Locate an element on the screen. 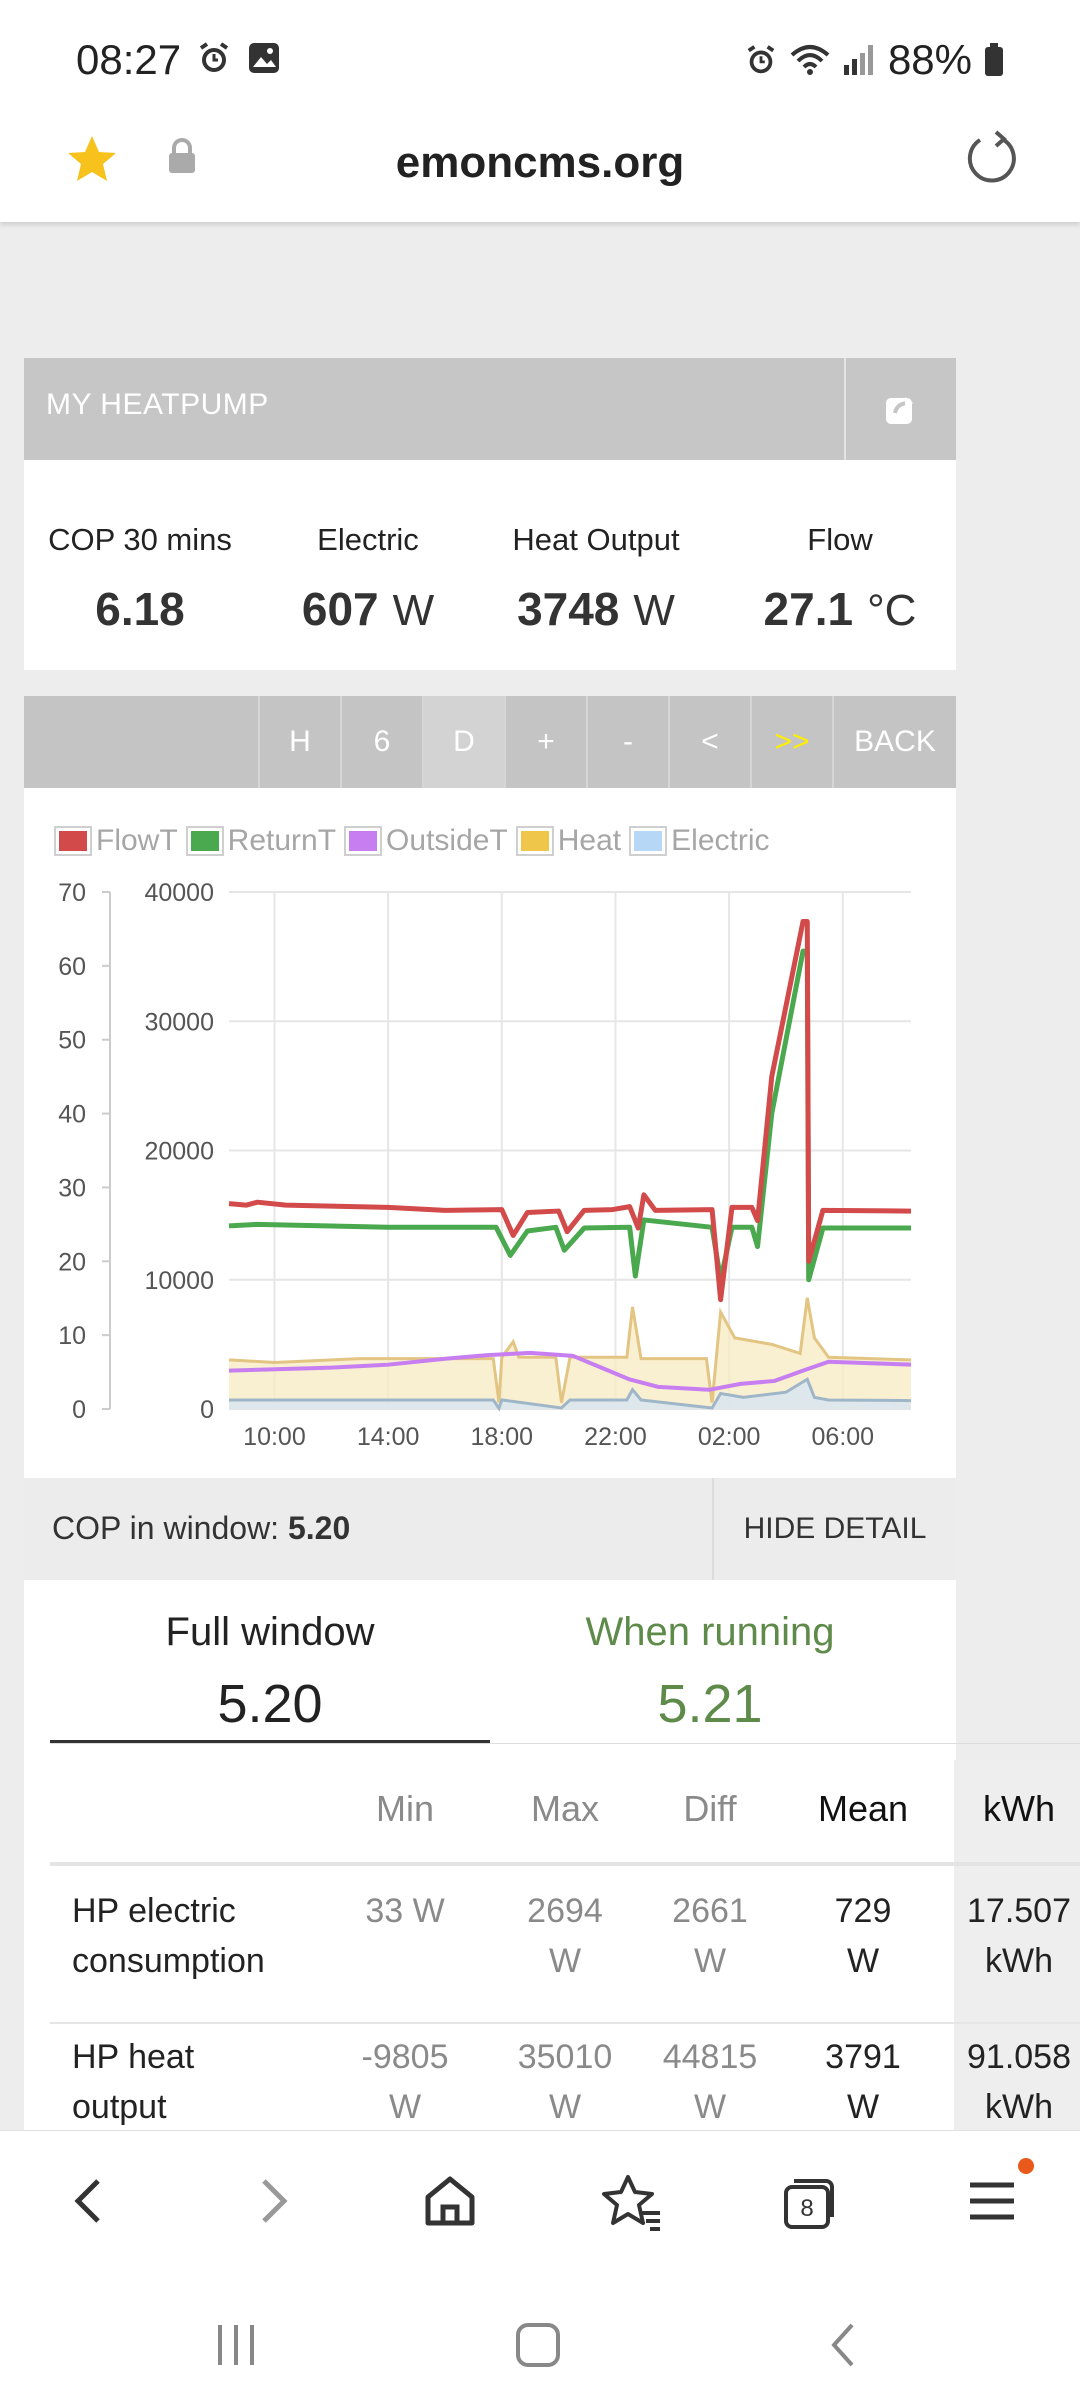 This screenshot has height=2400, width=1080. hide-detail-button: HIDE DETAIL is located at coordinates (834, 1529).